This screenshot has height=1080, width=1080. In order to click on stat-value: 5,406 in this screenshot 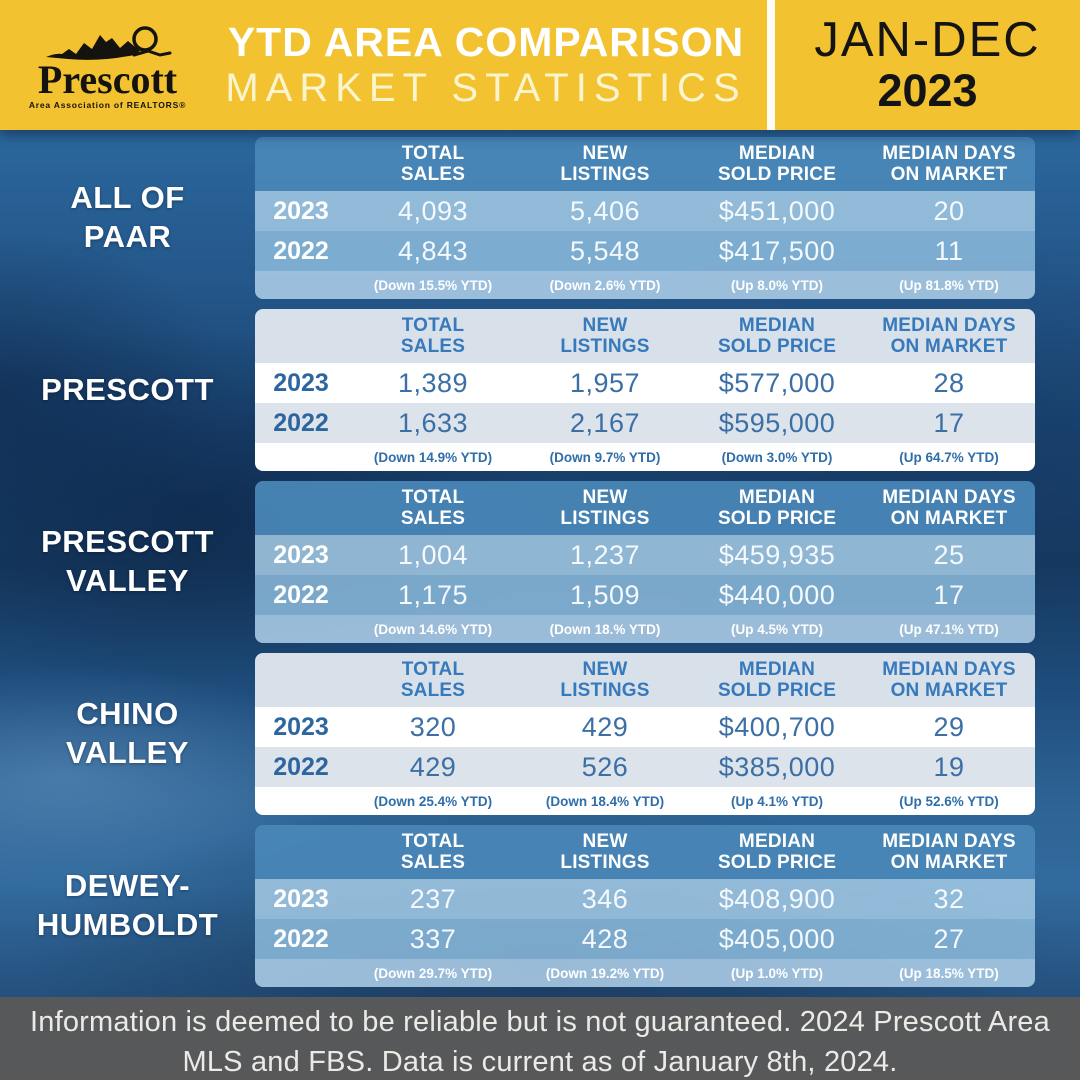, I will do `click(605, 210)`.